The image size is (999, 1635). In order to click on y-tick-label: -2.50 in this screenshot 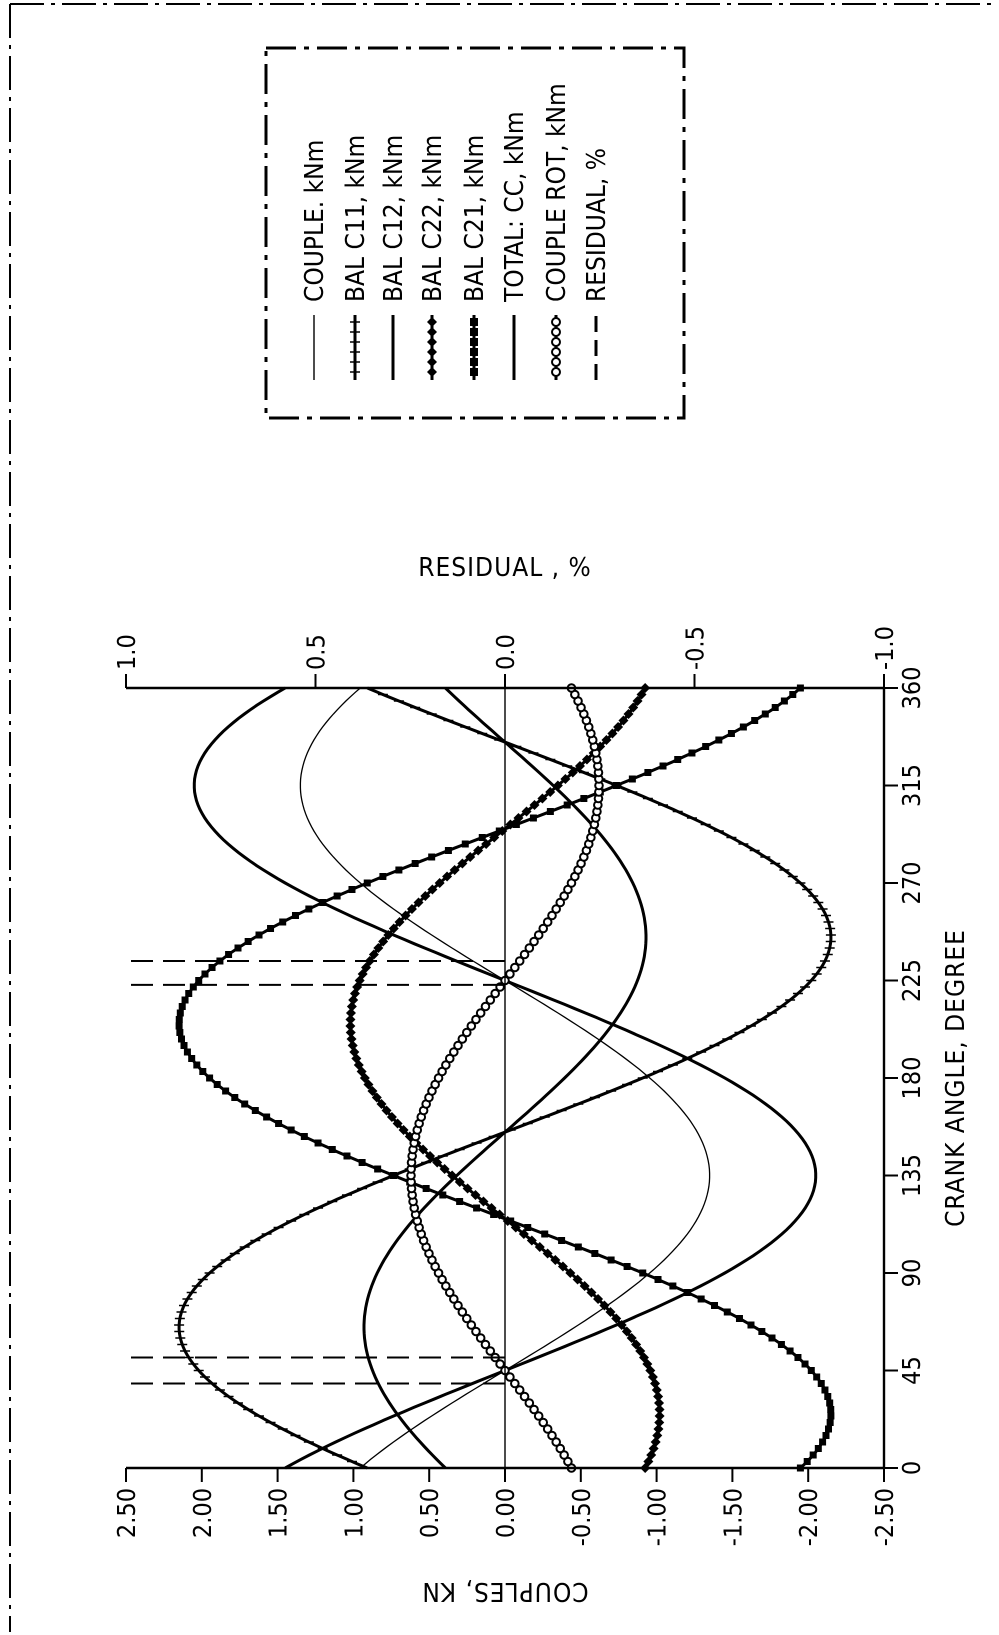, I will do `click(884, 1517)`.